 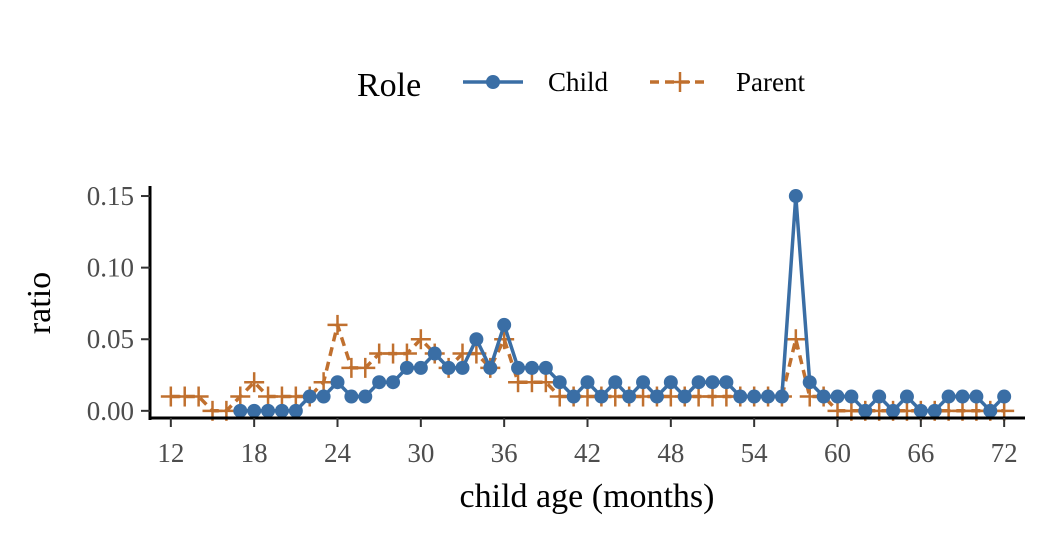 I want to click on x-axis-ticks: 12 18 24 30 36 42 48 54 60 66 72, so click(x=587, y=443).